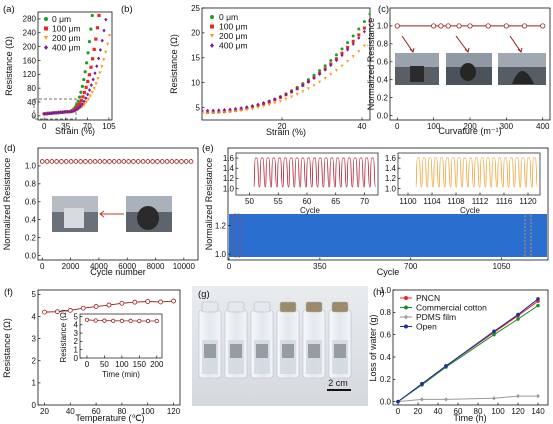 Image resolution: width=553 pixels, height=424 pixels. I want to click on y-tick-label: 5, so click(76, 316).